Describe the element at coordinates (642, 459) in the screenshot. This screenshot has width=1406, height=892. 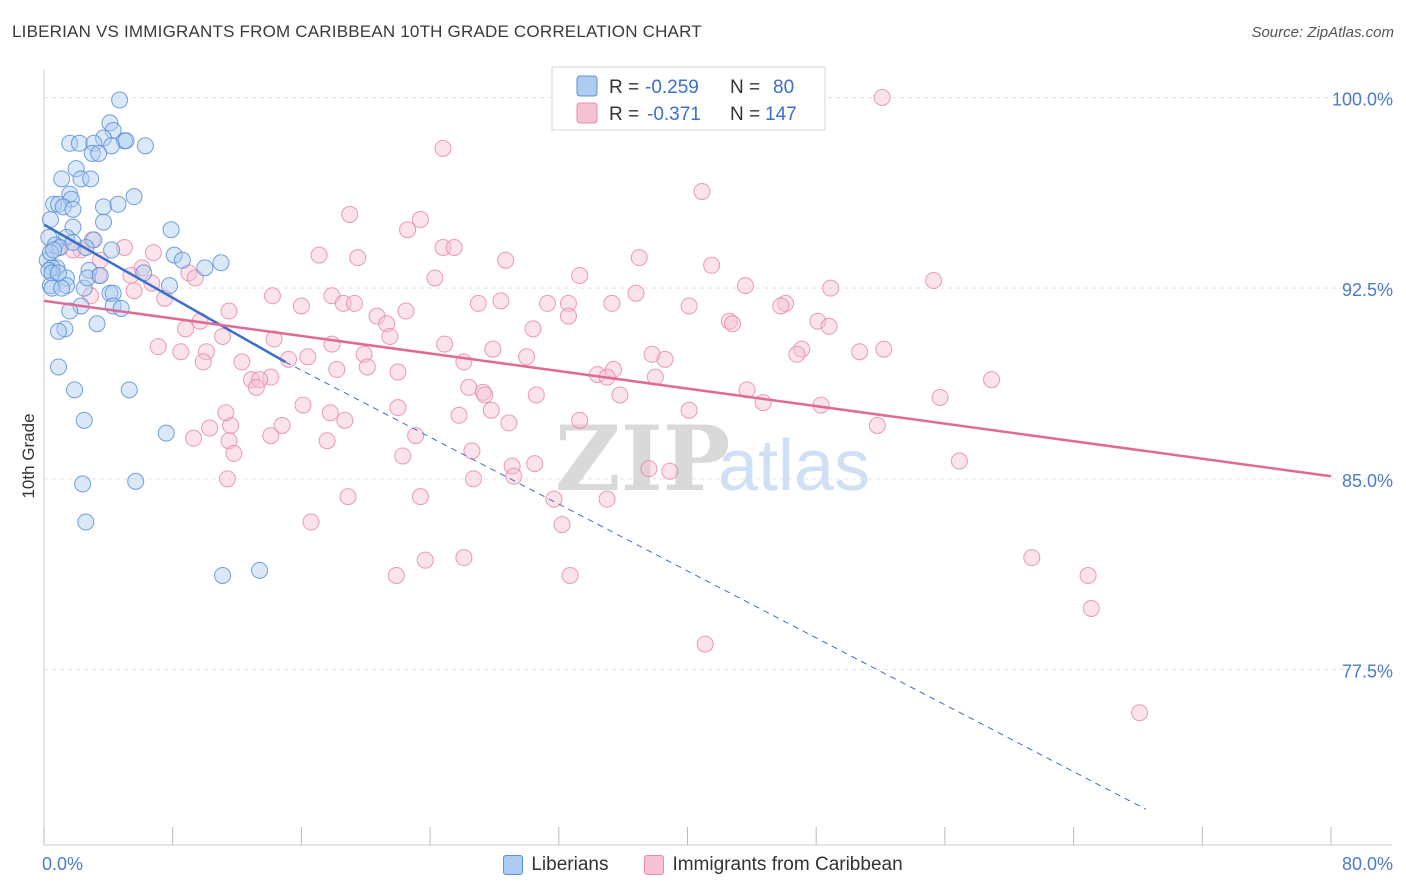
I see `watermark-zip: ZIP` at that location.